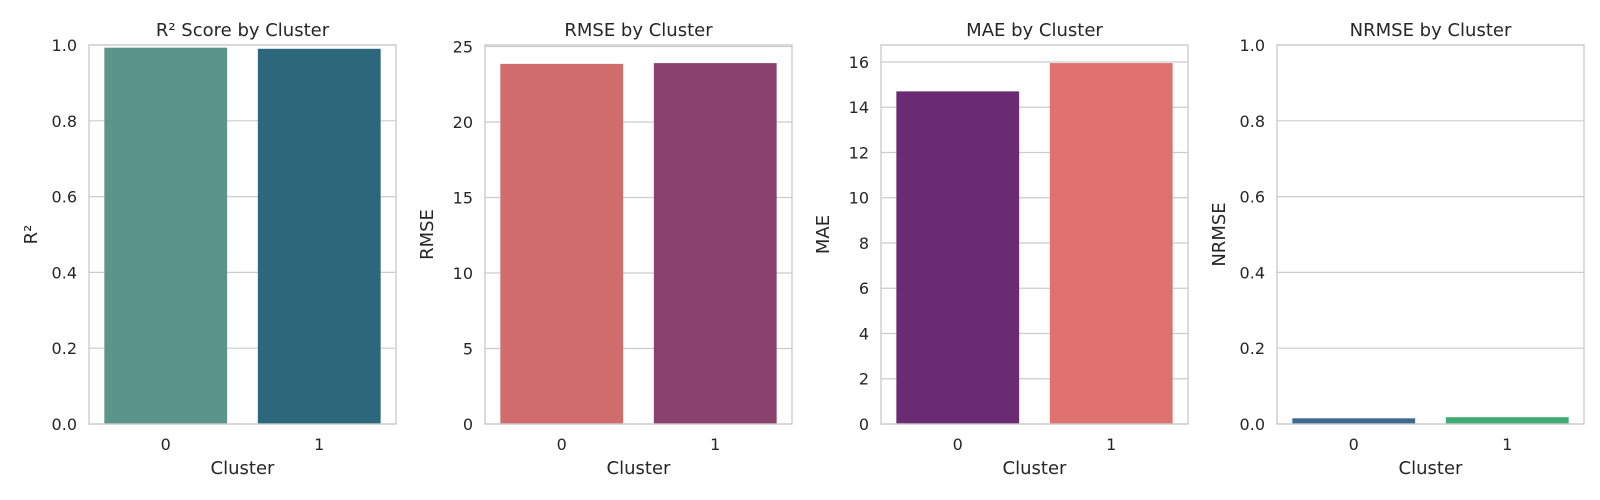  What do you see at coordinates (427, 234) in the screenshot?
I see `y-axis-label: RMSE` at bounding box center [427, 234].